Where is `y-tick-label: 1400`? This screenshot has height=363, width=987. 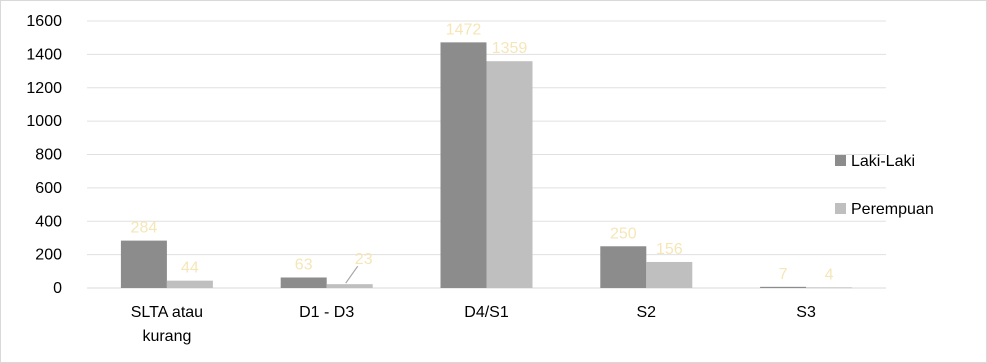 y-tick-label: 1400 is located at coordinates (44, 54).